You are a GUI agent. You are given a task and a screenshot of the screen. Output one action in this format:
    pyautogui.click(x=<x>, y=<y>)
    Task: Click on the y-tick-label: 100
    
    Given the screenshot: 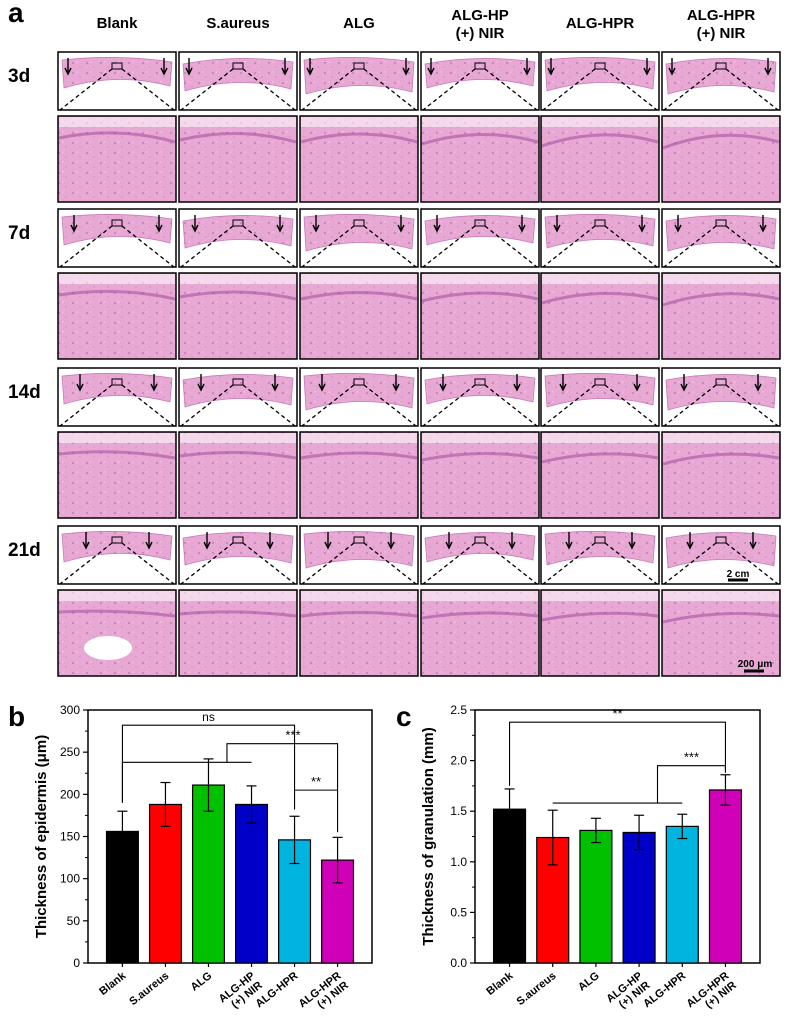 What is the action you would take?
    pyautogui.click(x=70, y=879)
    